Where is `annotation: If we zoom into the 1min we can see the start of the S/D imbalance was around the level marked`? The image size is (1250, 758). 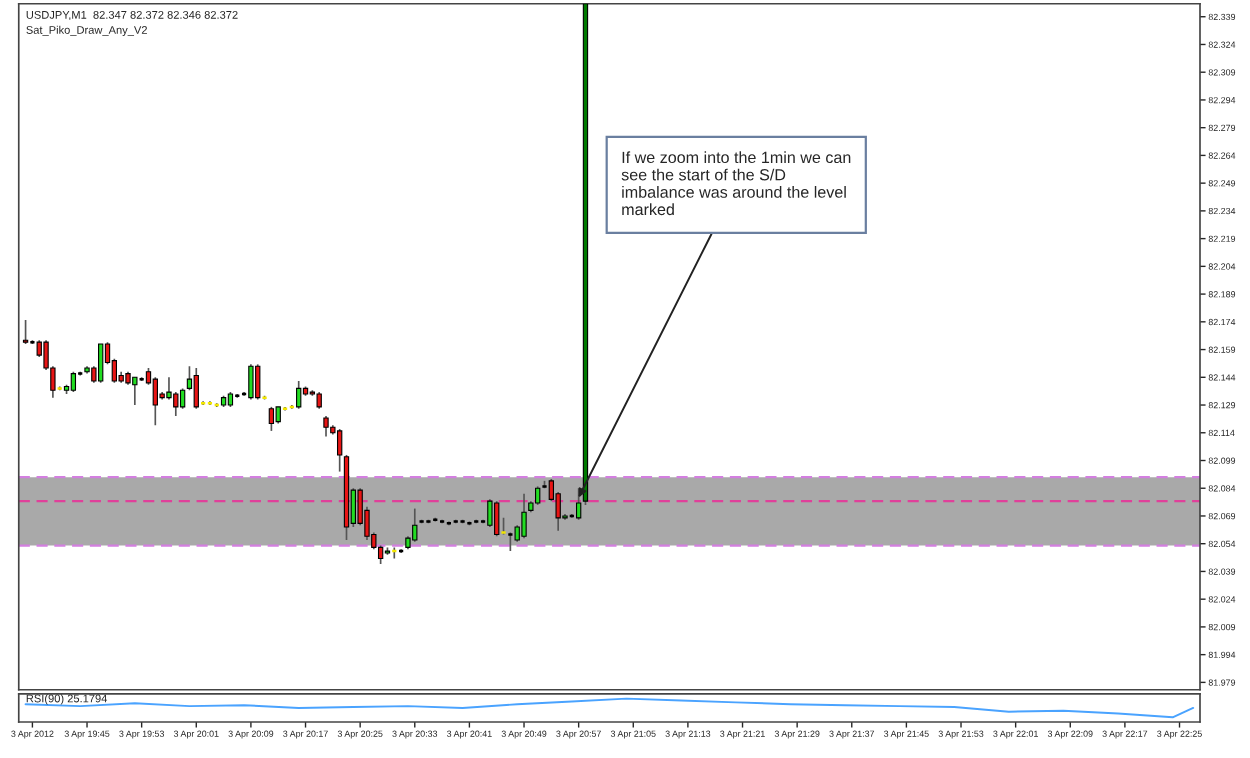
annotation: If we zoom into the 1min we can see the start of the S/D imbalance was around the level marked is located at coordinates (736, 183).